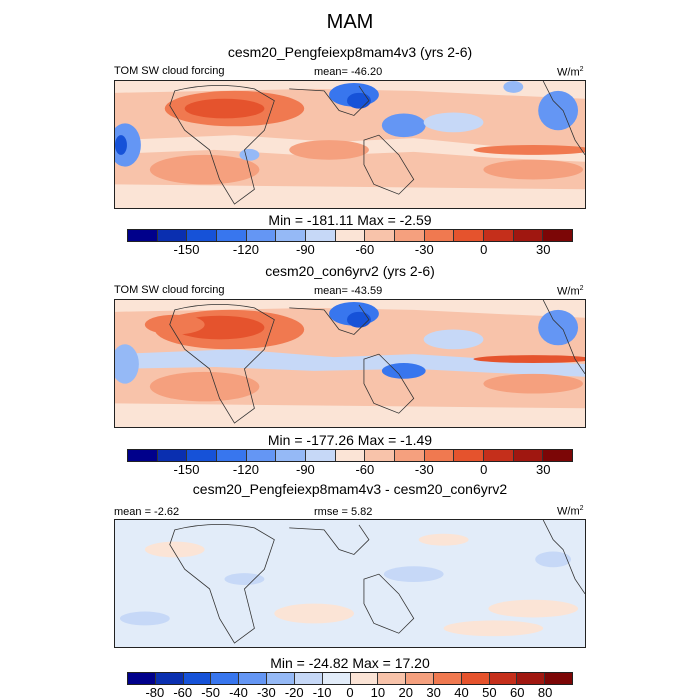 The width and height of the screenshot is (700, 700). What do you see at coordinates (294, 692) in the screenshot?
I see `colorbar-tick-label: -20` at bounding box center [294, 692].